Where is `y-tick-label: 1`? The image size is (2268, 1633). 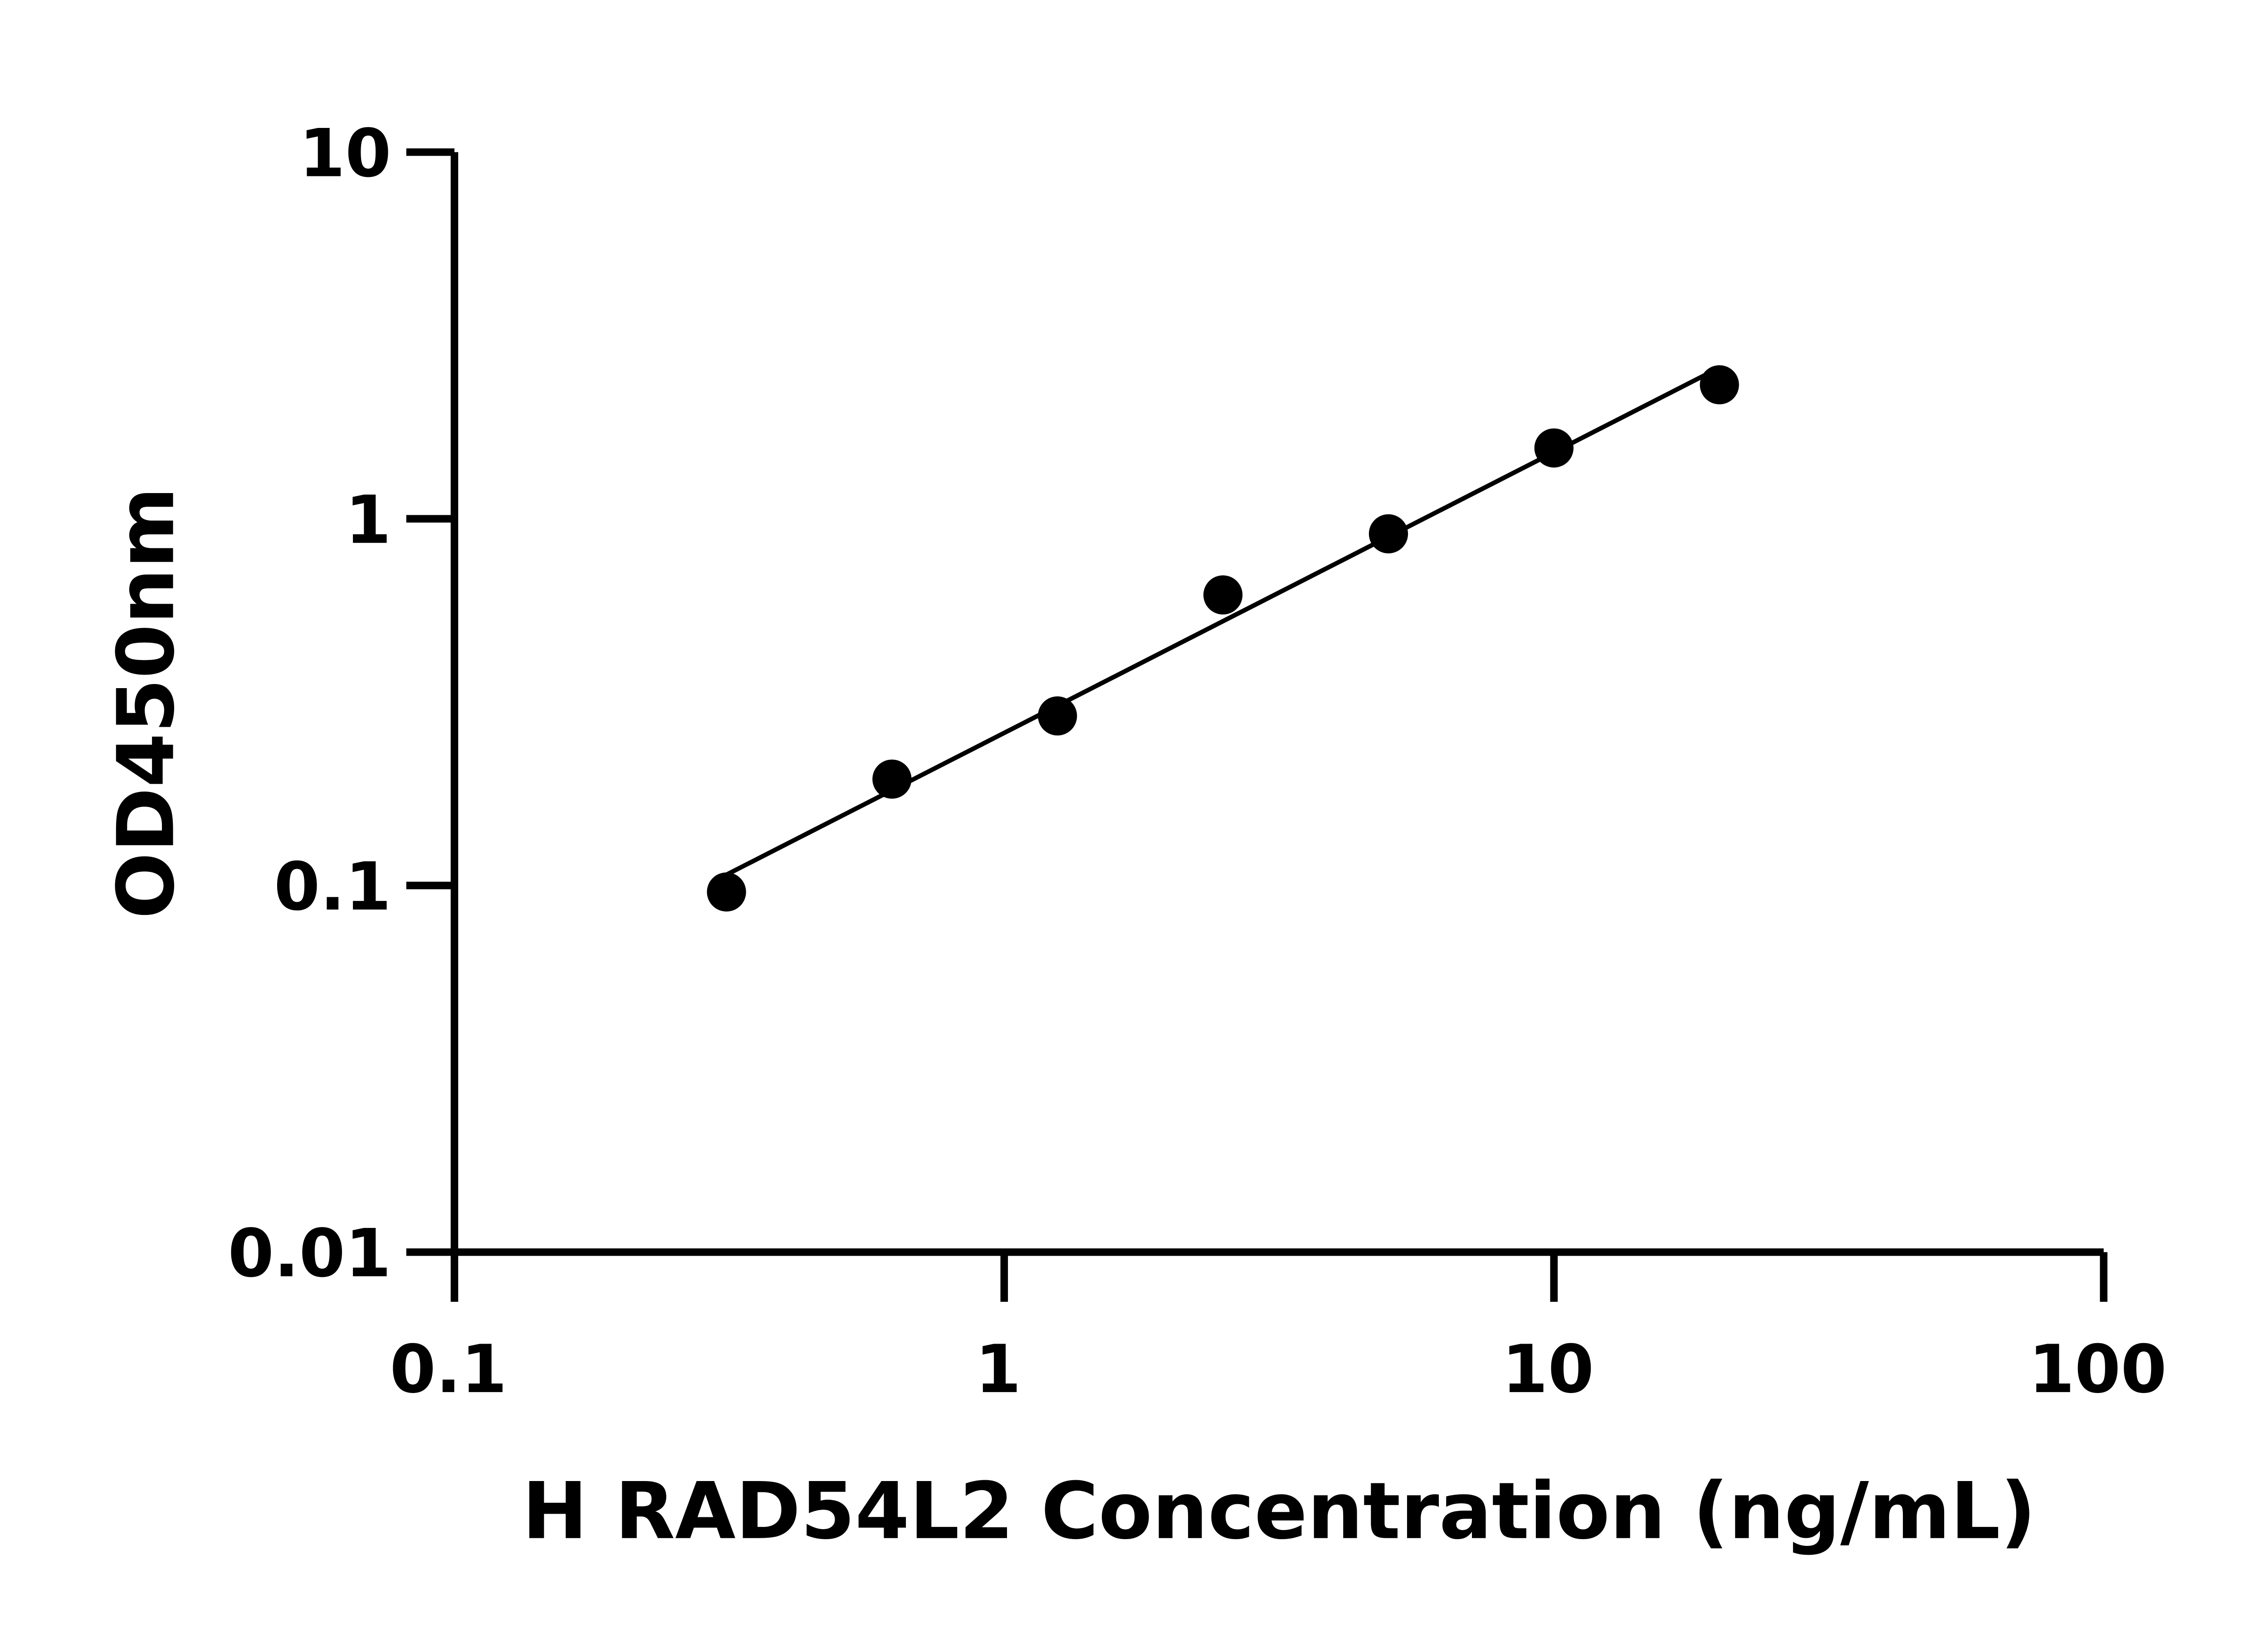 y-tick-label: 1 is located at coordinates (368, 520).